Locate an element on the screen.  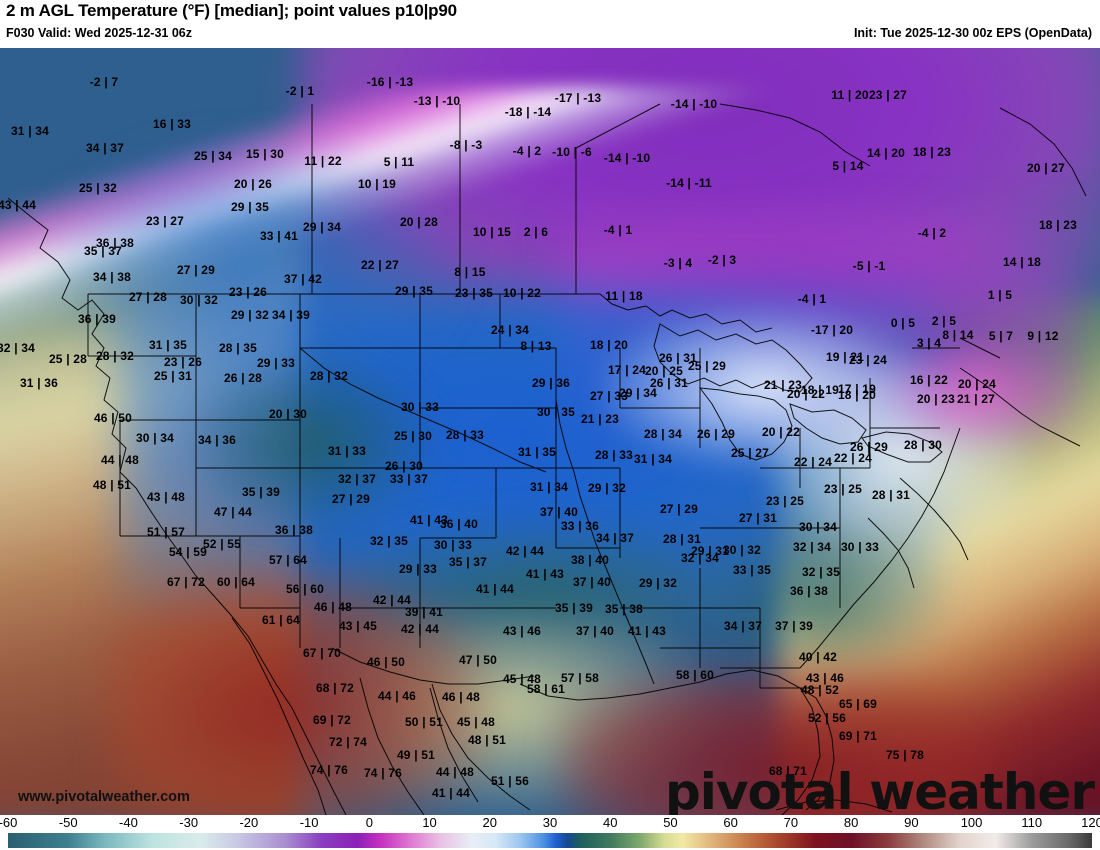
point-value: 67 | 70 is located at coordinates (322, 653).